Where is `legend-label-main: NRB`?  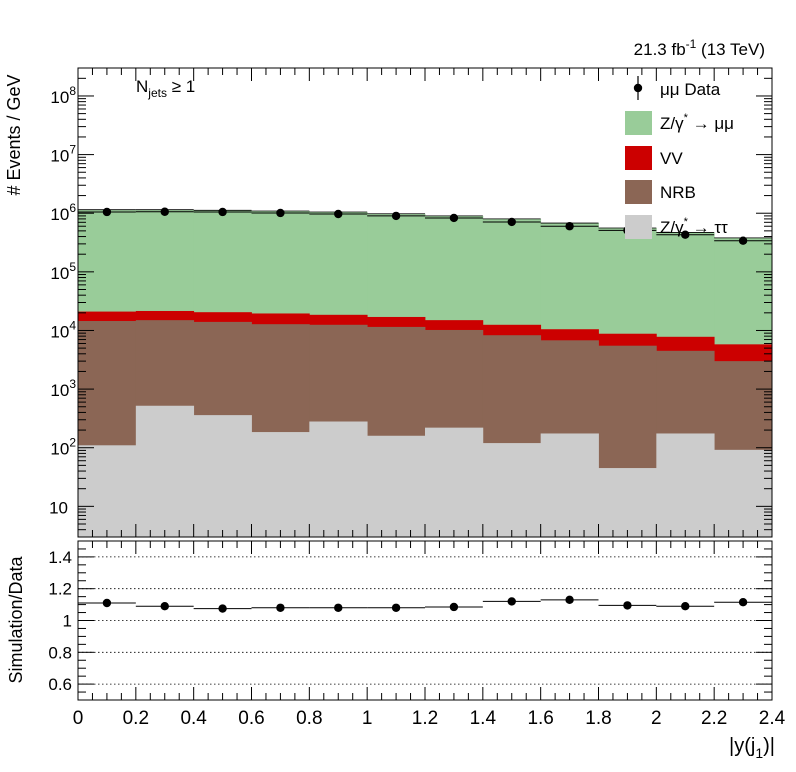
legend-label-main: NRB is located at coordinates (678, 192).